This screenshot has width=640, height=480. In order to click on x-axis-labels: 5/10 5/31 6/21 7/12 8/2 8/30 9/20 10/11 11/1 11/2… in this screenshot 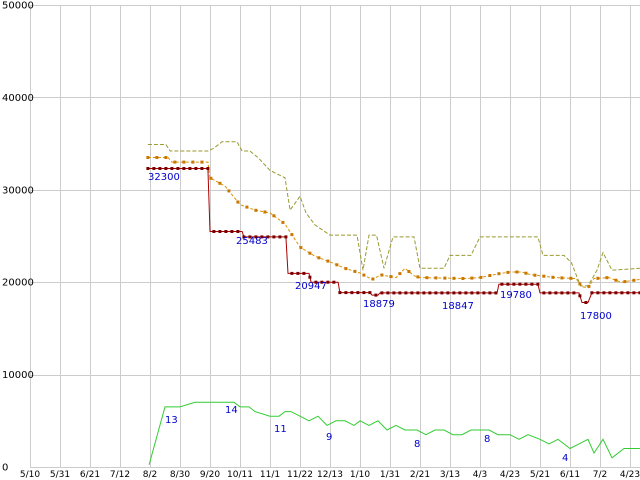, I will do `click(330, 475)`.